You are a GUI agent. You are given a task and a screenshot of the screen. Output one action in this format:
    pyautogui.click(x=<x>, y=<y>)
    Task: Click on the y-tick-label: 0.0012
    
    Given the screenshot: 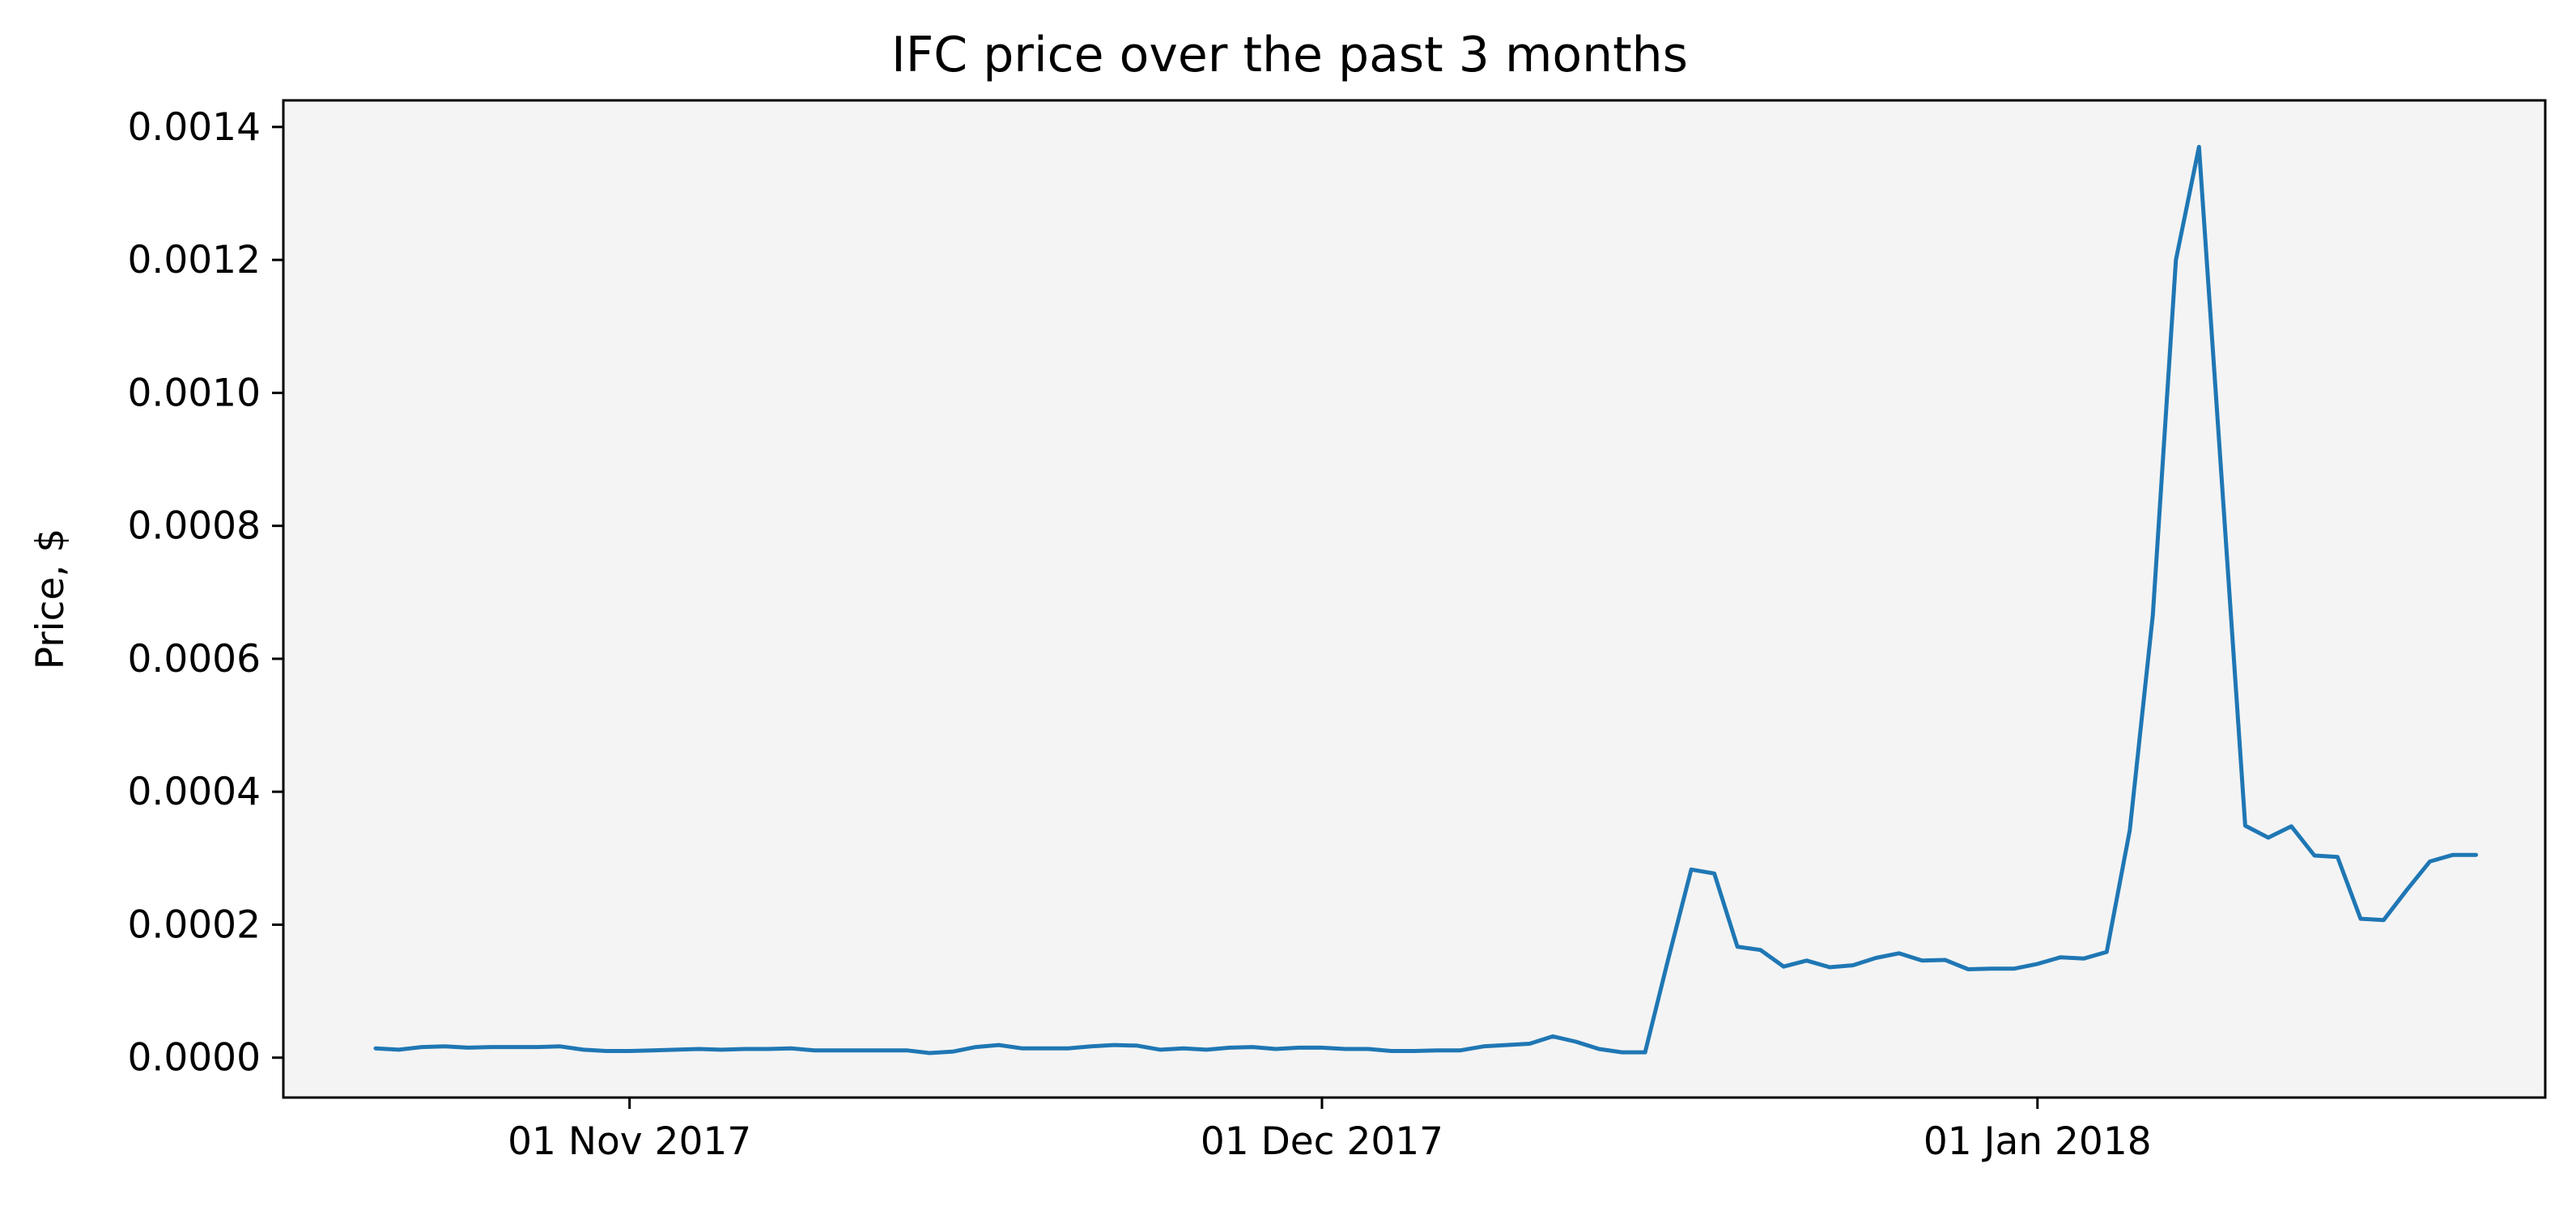 What is the action you would take?
    pyautogui.click(x=194, y=260)
    